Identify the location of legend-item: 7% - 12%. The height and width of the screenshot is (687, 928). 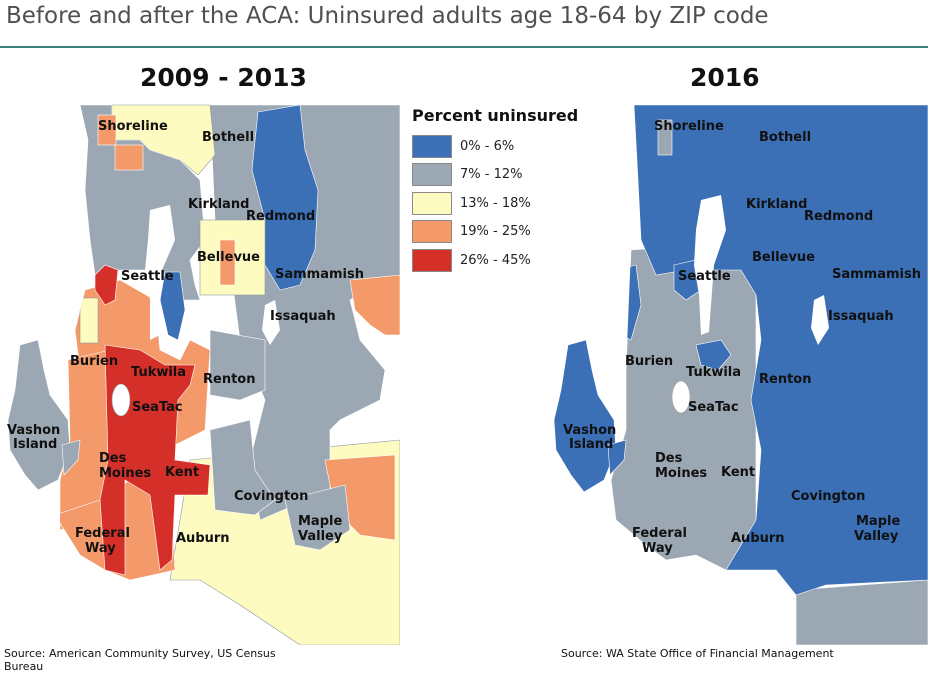
(495, 175).